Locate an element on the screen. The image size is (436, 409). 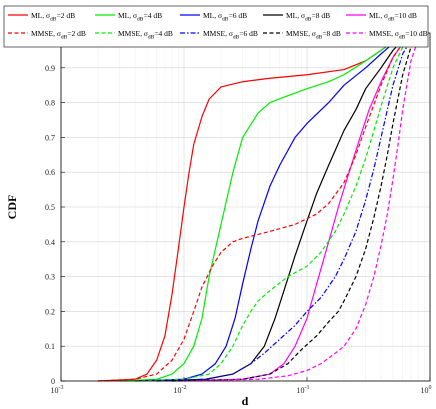
legend-label: MMSE, σdB=10 dB is located at coordinates (398, 35).